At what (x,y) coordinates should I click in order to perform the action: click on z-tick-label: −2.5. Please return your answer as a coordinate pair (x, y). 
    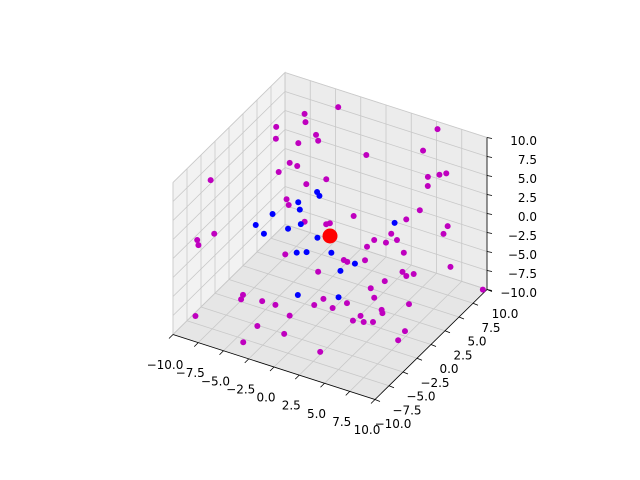
    Looking at the image, I should click on (522, 236).